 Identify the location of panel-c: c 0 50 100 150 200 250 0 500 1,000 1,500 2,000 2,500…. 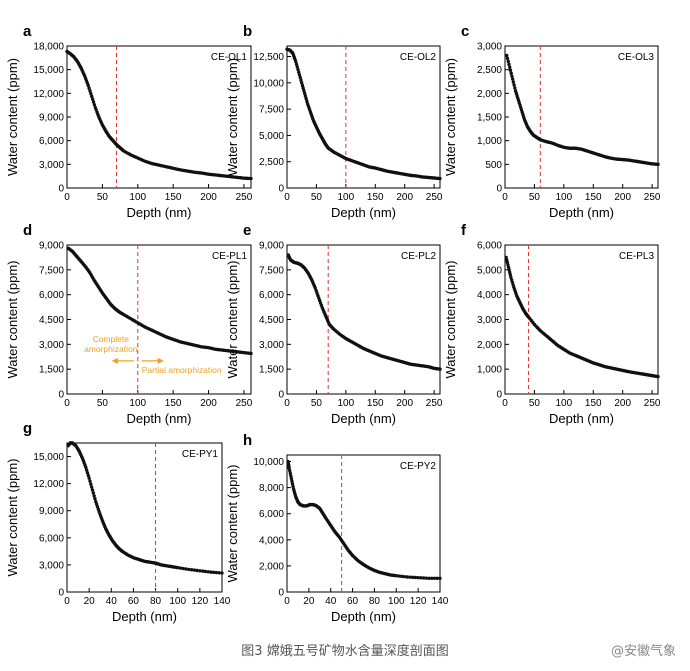
(552, 121).